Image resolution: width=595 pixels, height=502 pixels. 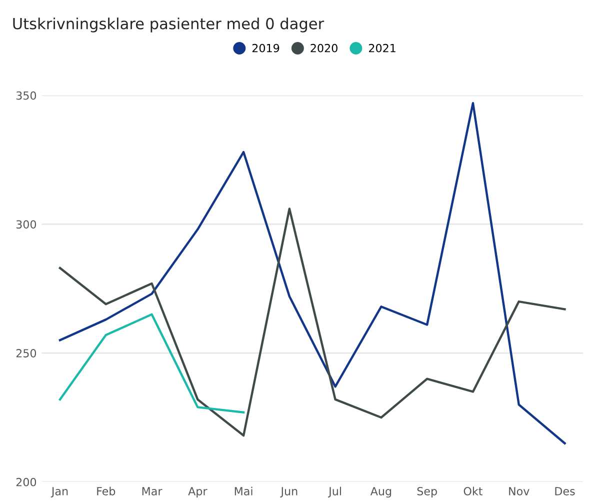 I want to click on legend-label: 2021, so click(x=382, y=48).